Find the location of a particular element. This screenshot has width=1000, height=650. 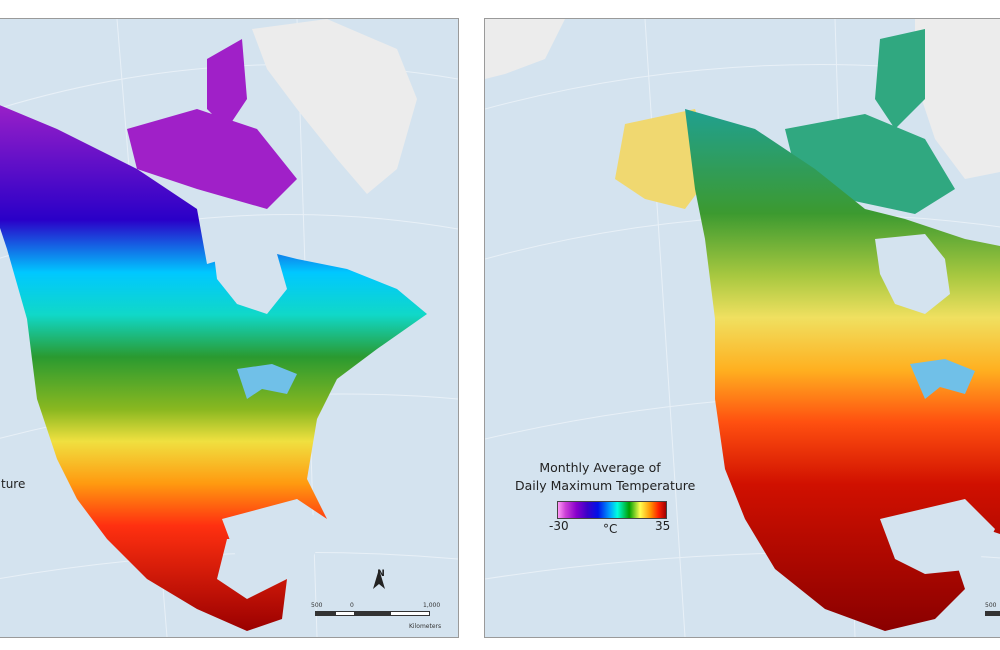

north-arrow: N is located at coordinates (381, 579).